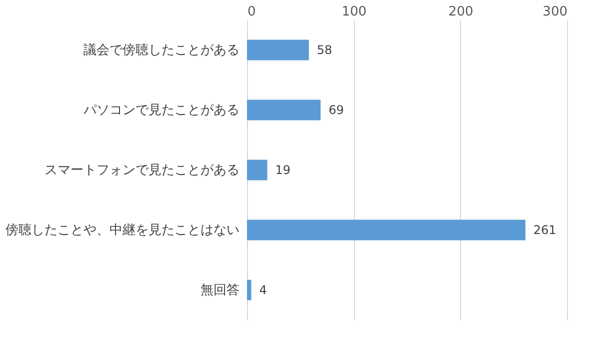 The image size is (600, 363). Describe the element at coordinates (461, 12) in the screenshot. I see `x-tick-label: 200` at that location.